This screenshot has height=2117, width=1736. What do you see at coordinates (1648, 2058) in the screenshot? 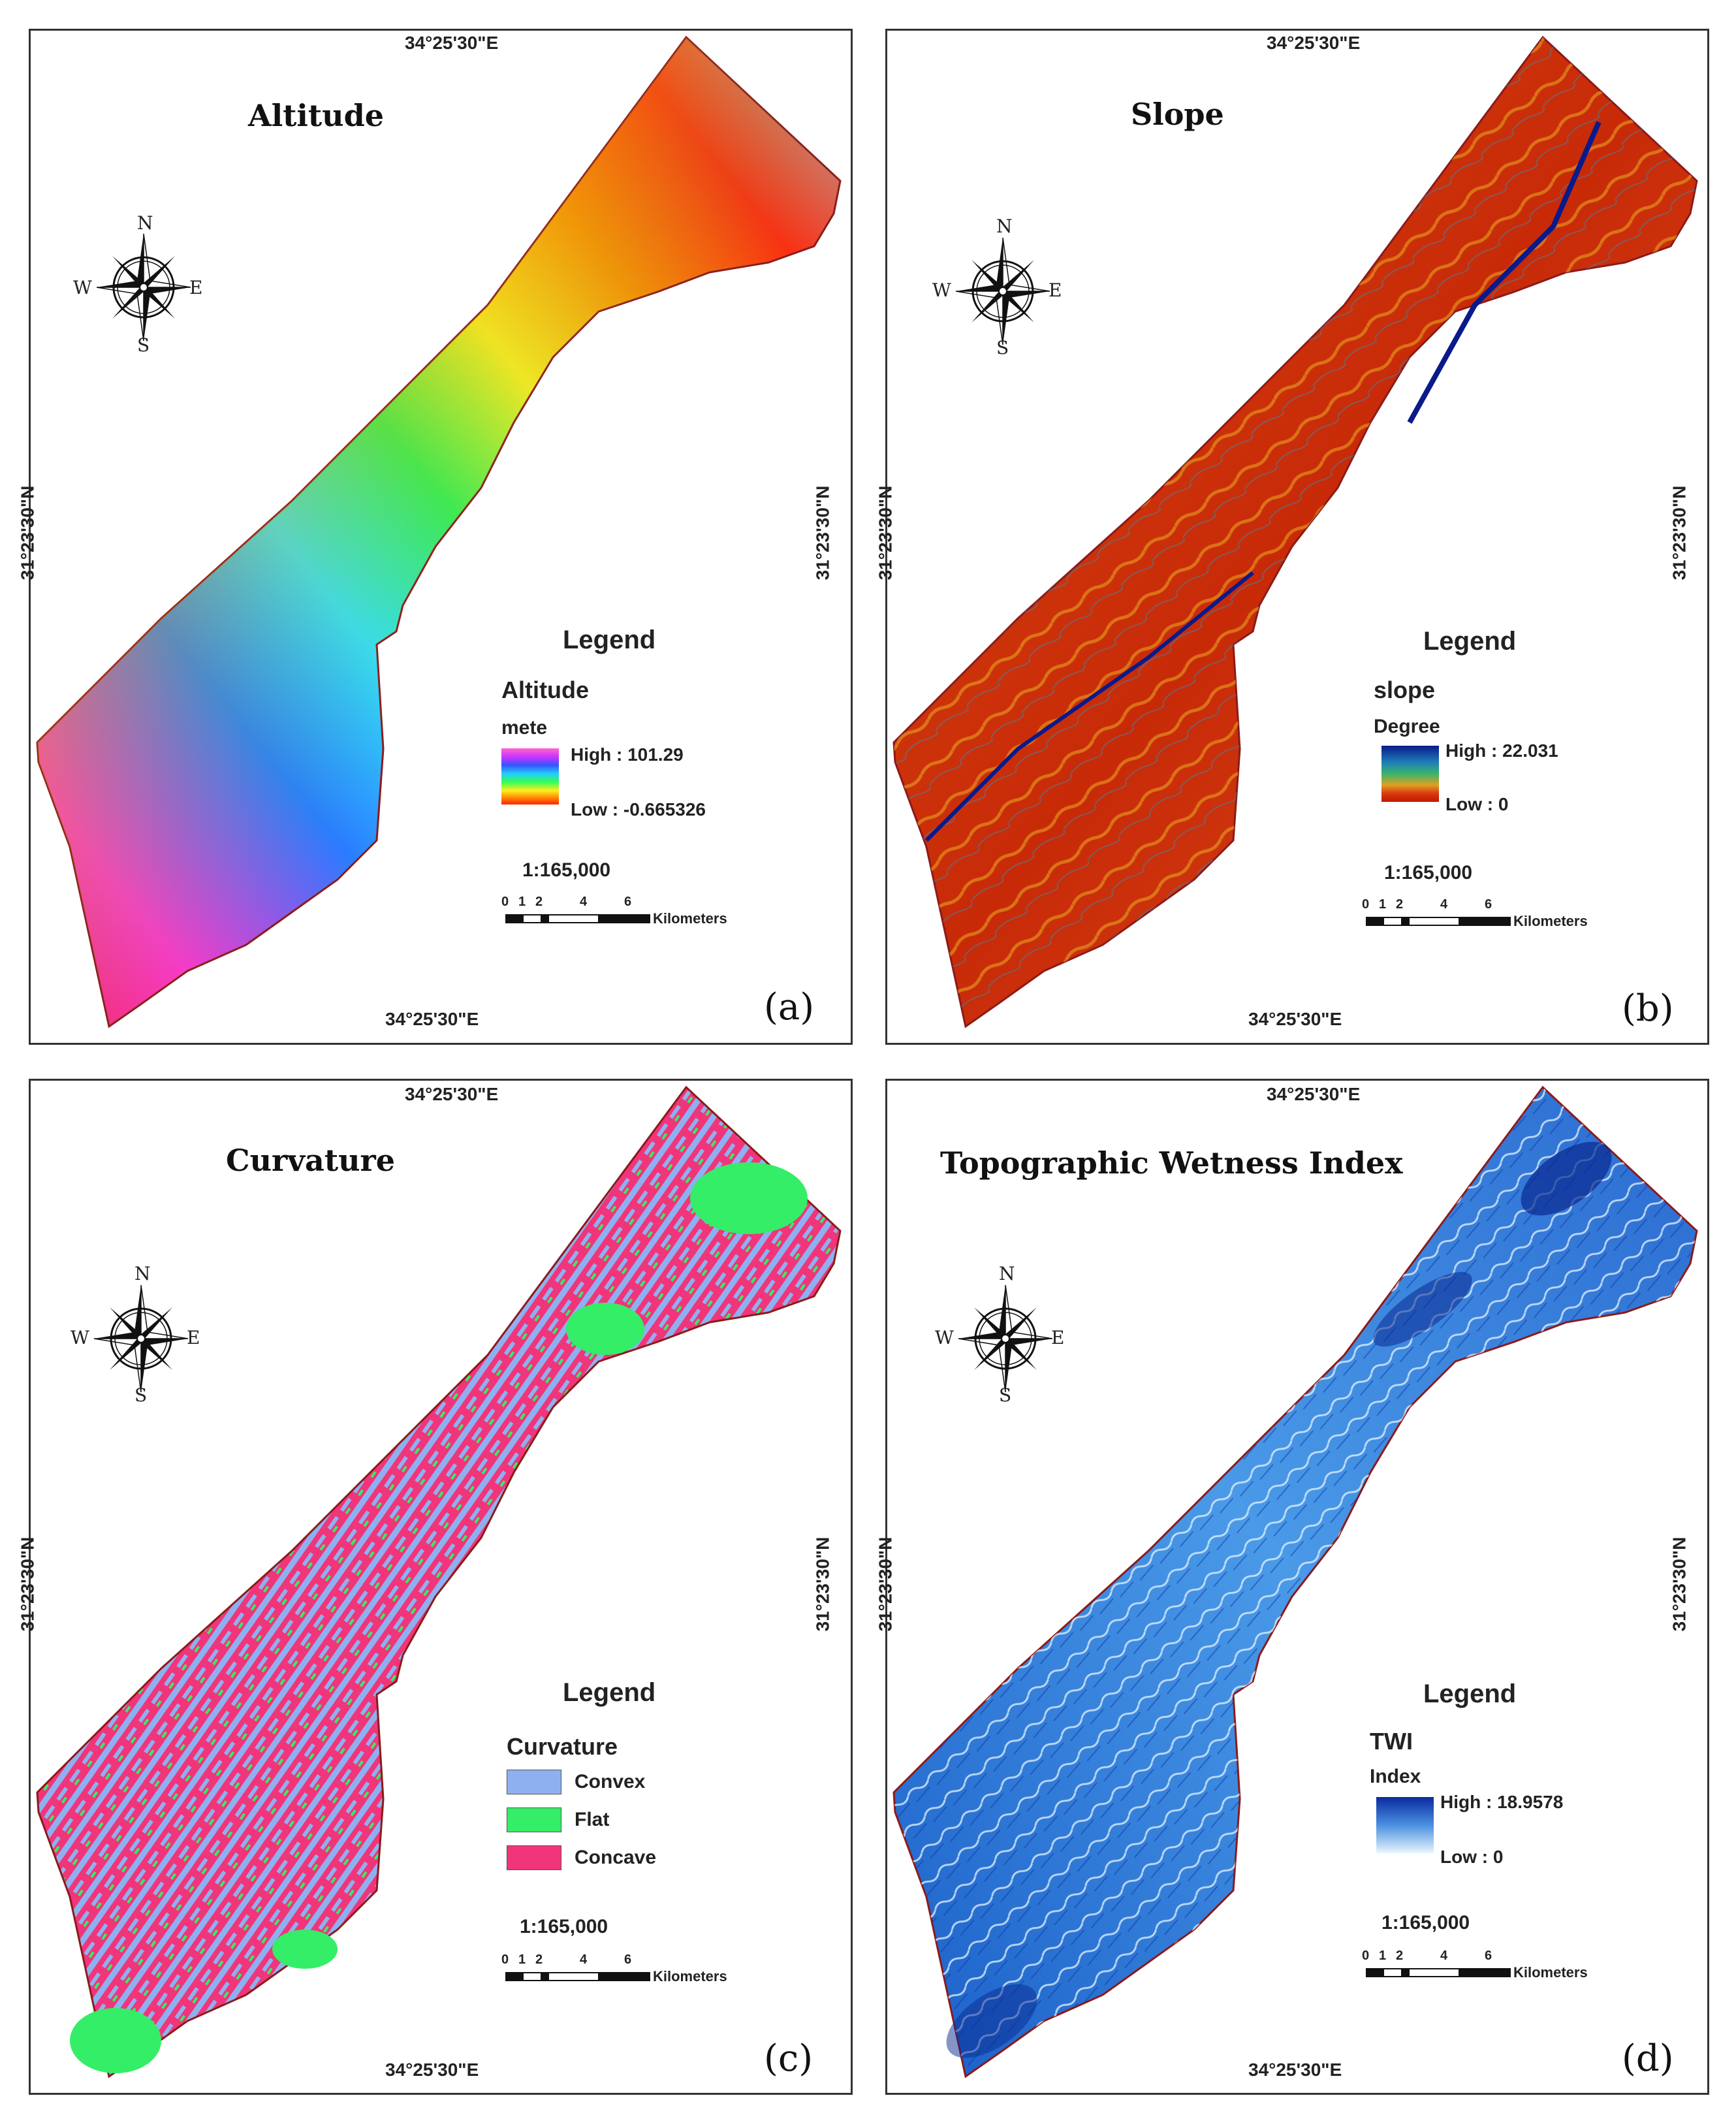
I see `panel-letter: (d)` at bounding box center [1648, 2058].